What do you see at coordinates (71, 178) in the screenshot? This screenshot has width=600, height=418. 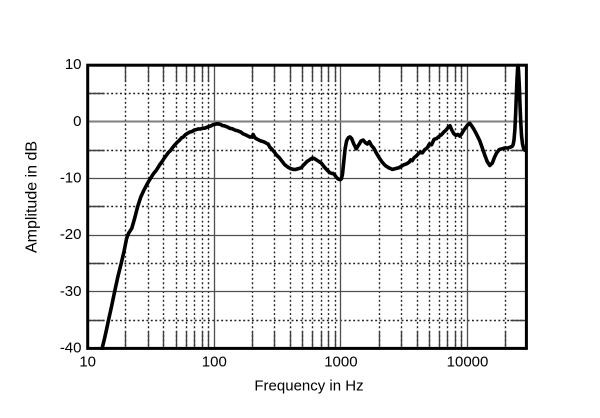 I see `svg-text: -10` at bounding box center [71, 178].